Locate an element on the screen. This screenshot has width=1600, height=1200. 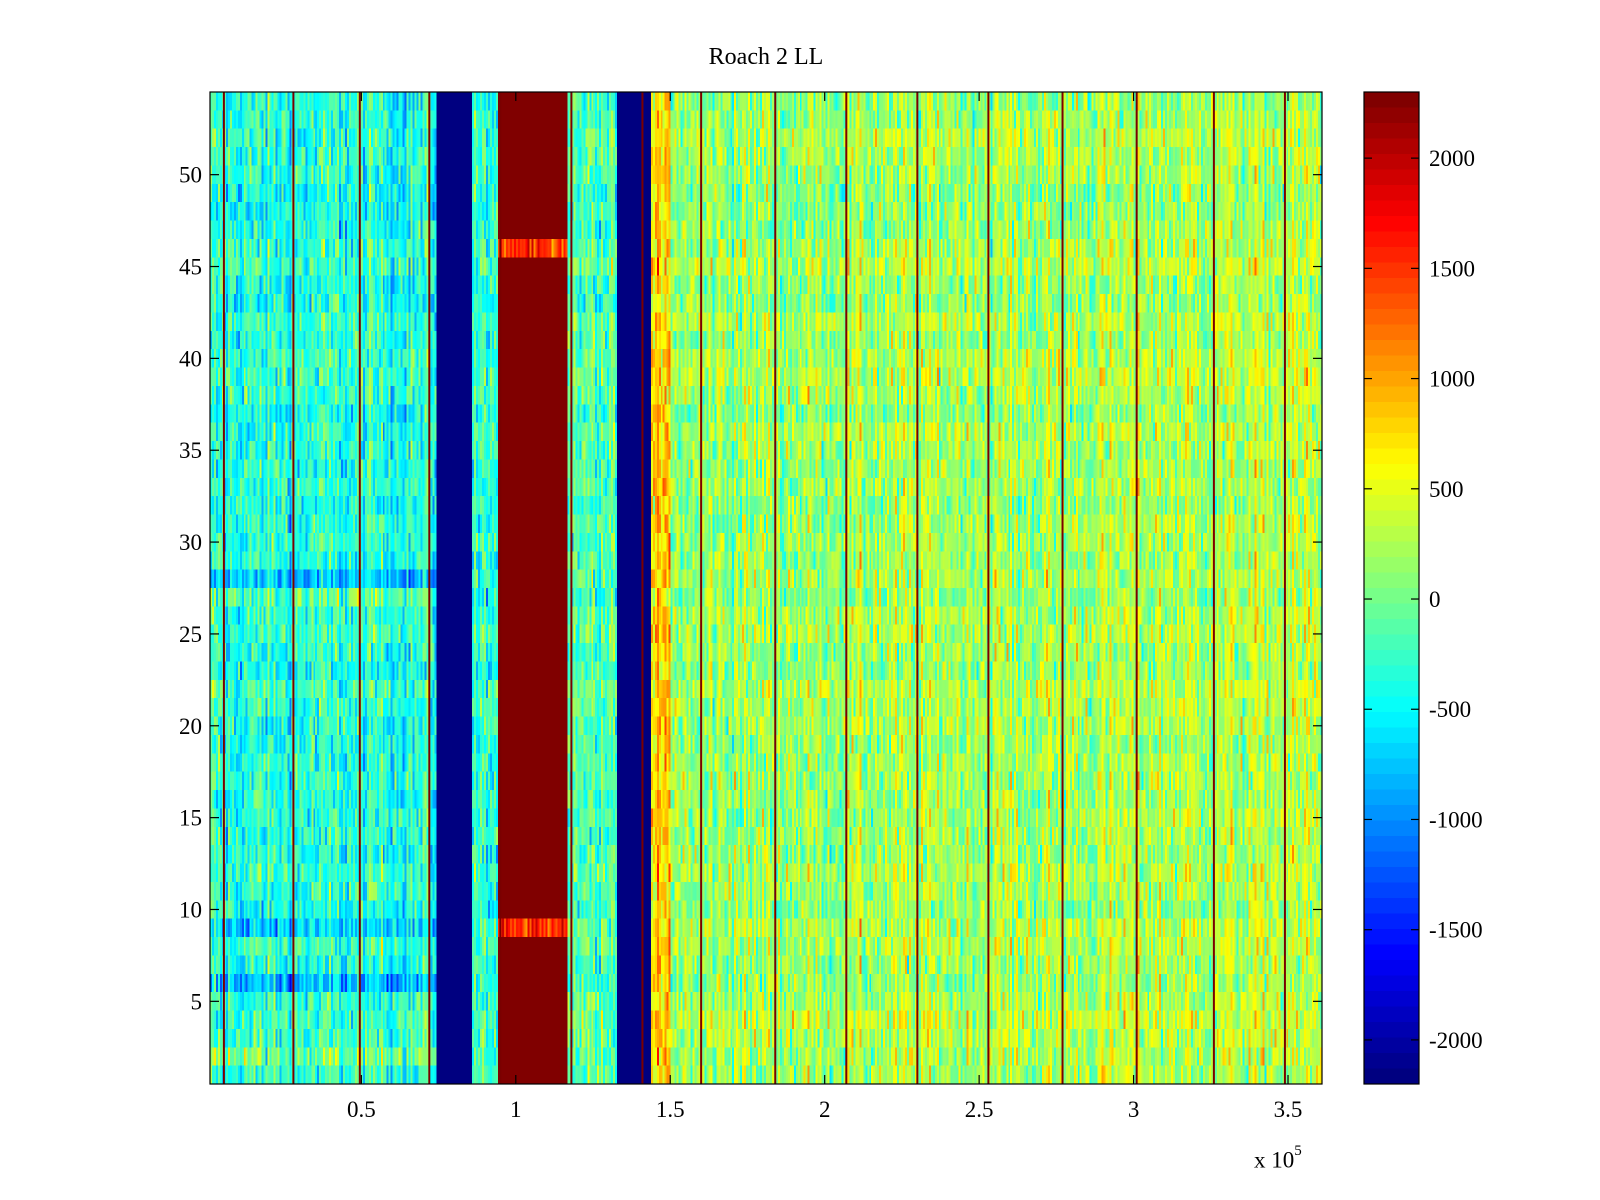
x-tick-label: 2 is located at coordinates (825, 1109).